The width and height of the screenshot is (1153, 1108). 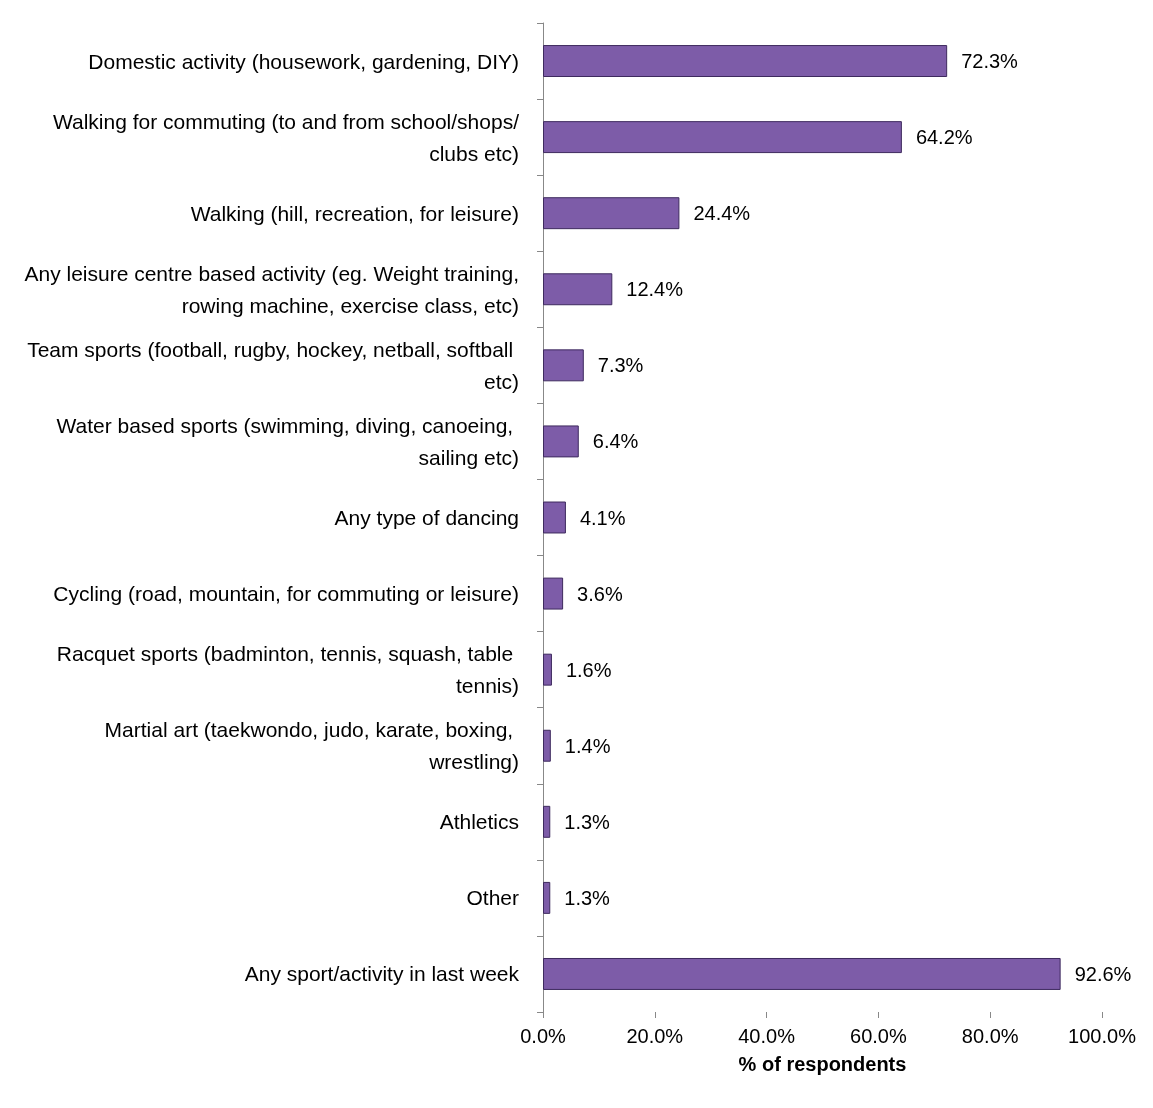 I want to click on x-tick-label: 20.0%, so click(x=655, y=1036).